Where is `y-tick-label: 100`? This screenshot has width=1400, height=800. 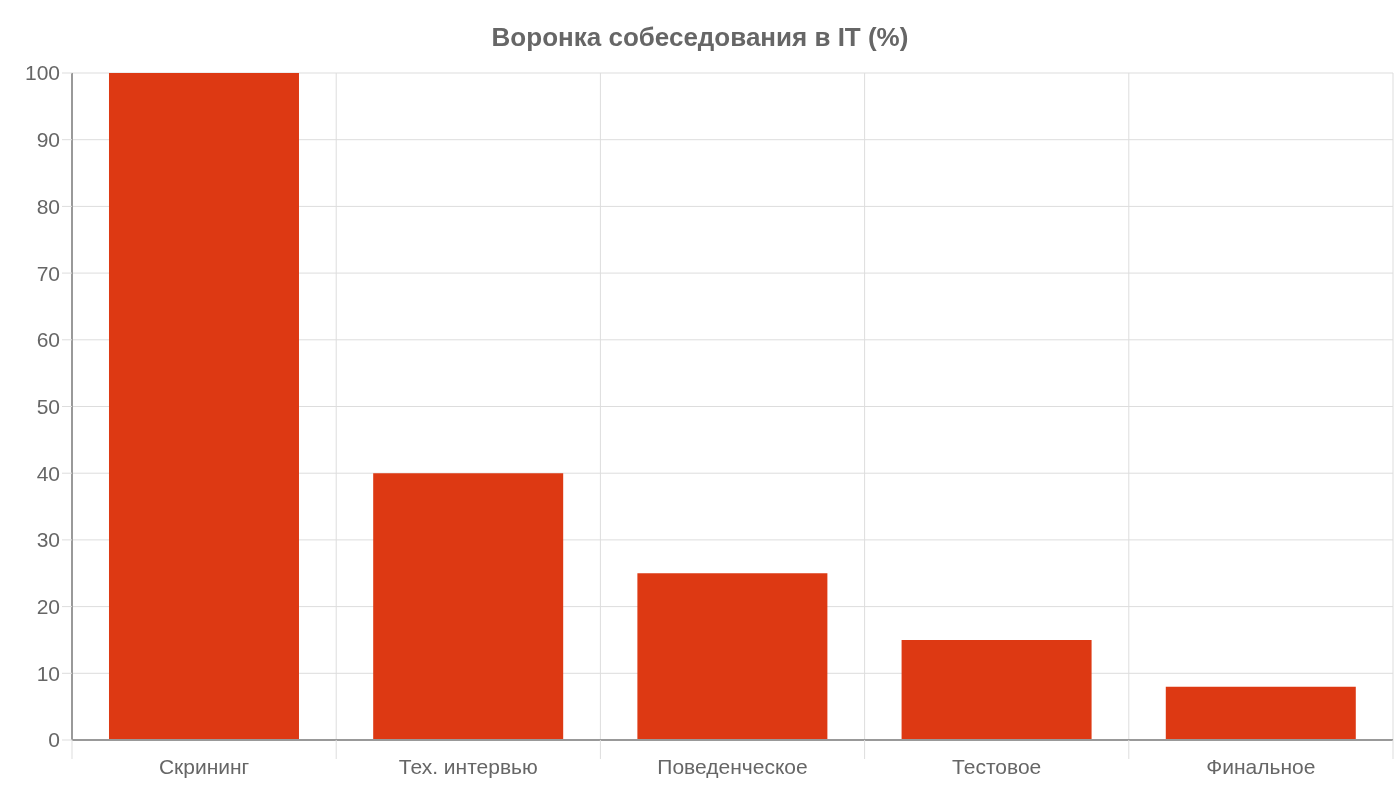 y-tick-label: 100 is located at coordinates (42, 73).